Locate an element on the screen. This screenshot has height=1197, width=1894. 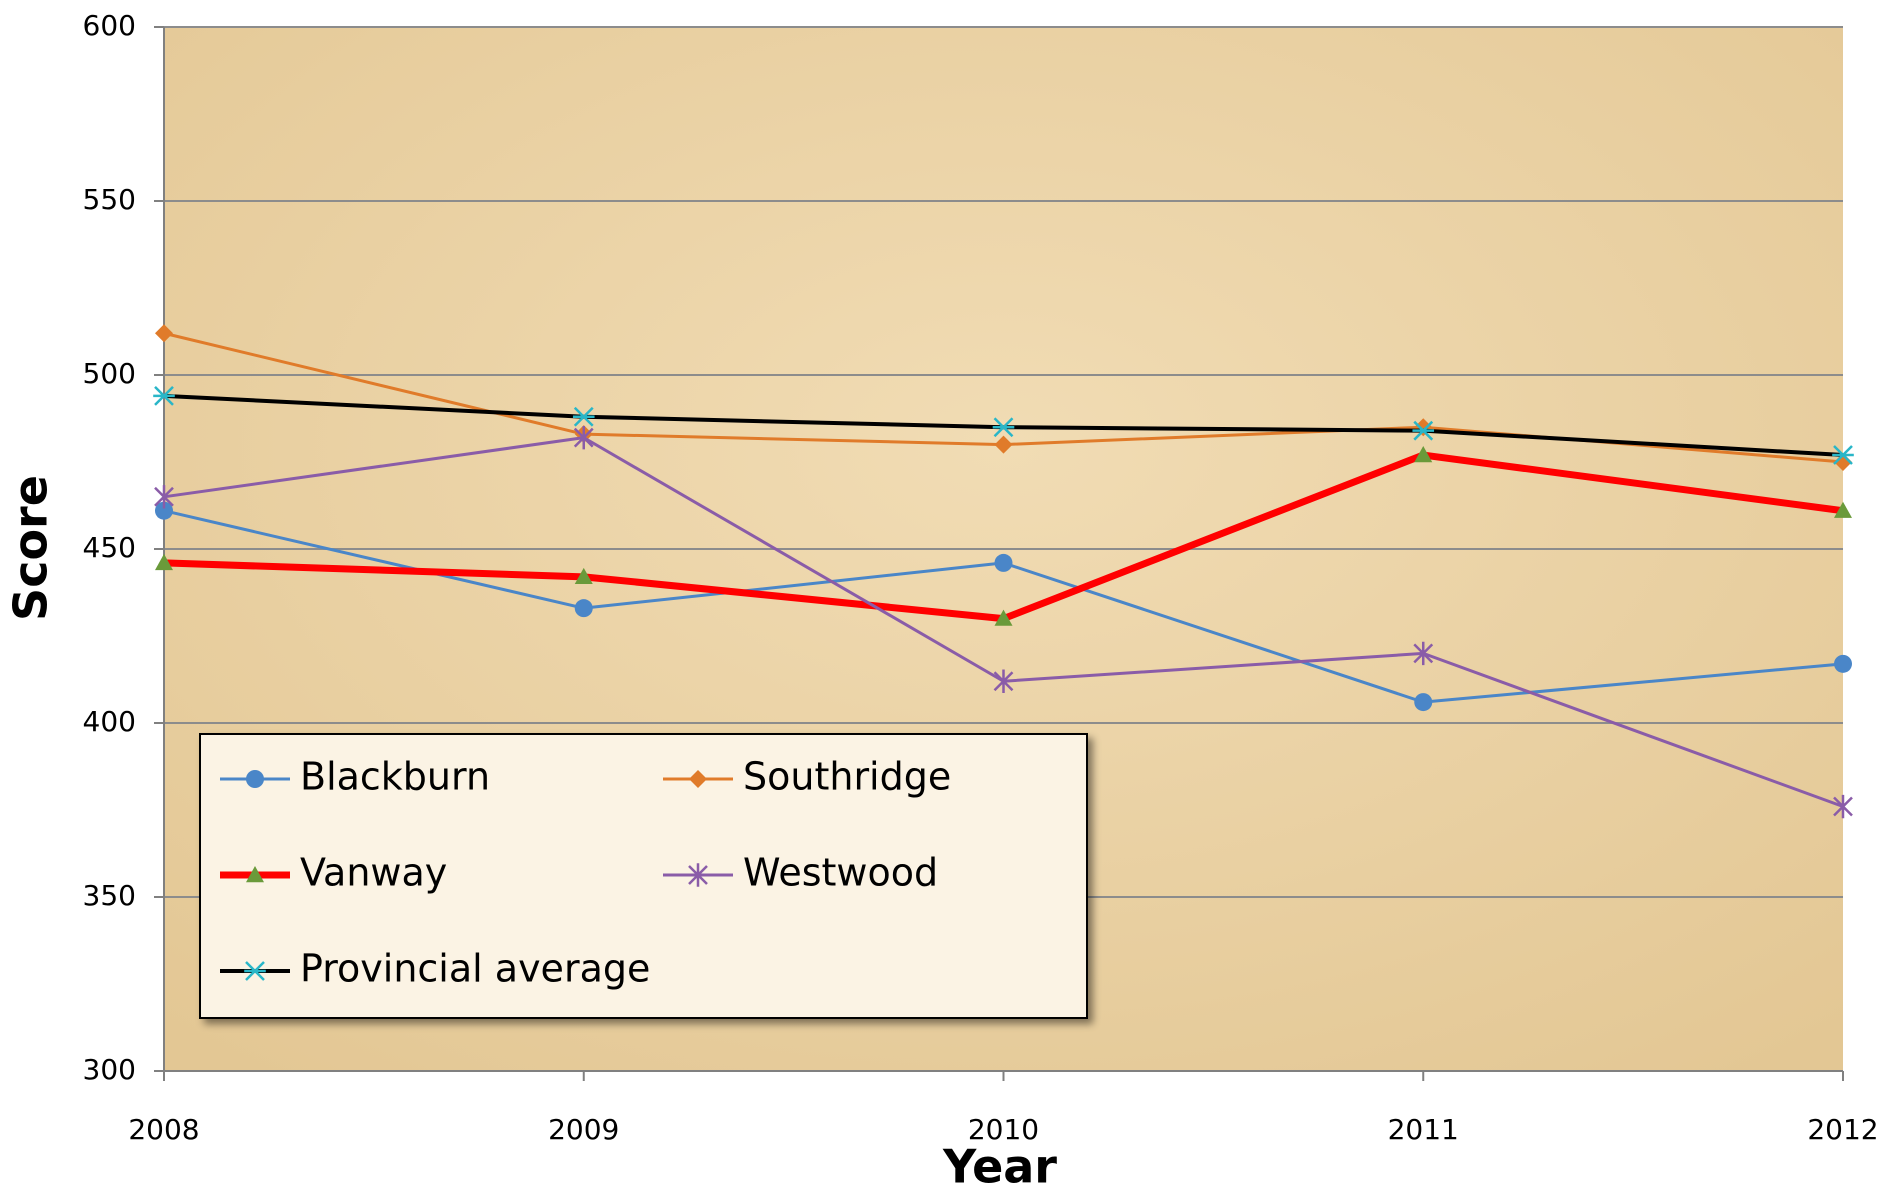
y-tick-label: 350 is located at coordinates (109, 895).